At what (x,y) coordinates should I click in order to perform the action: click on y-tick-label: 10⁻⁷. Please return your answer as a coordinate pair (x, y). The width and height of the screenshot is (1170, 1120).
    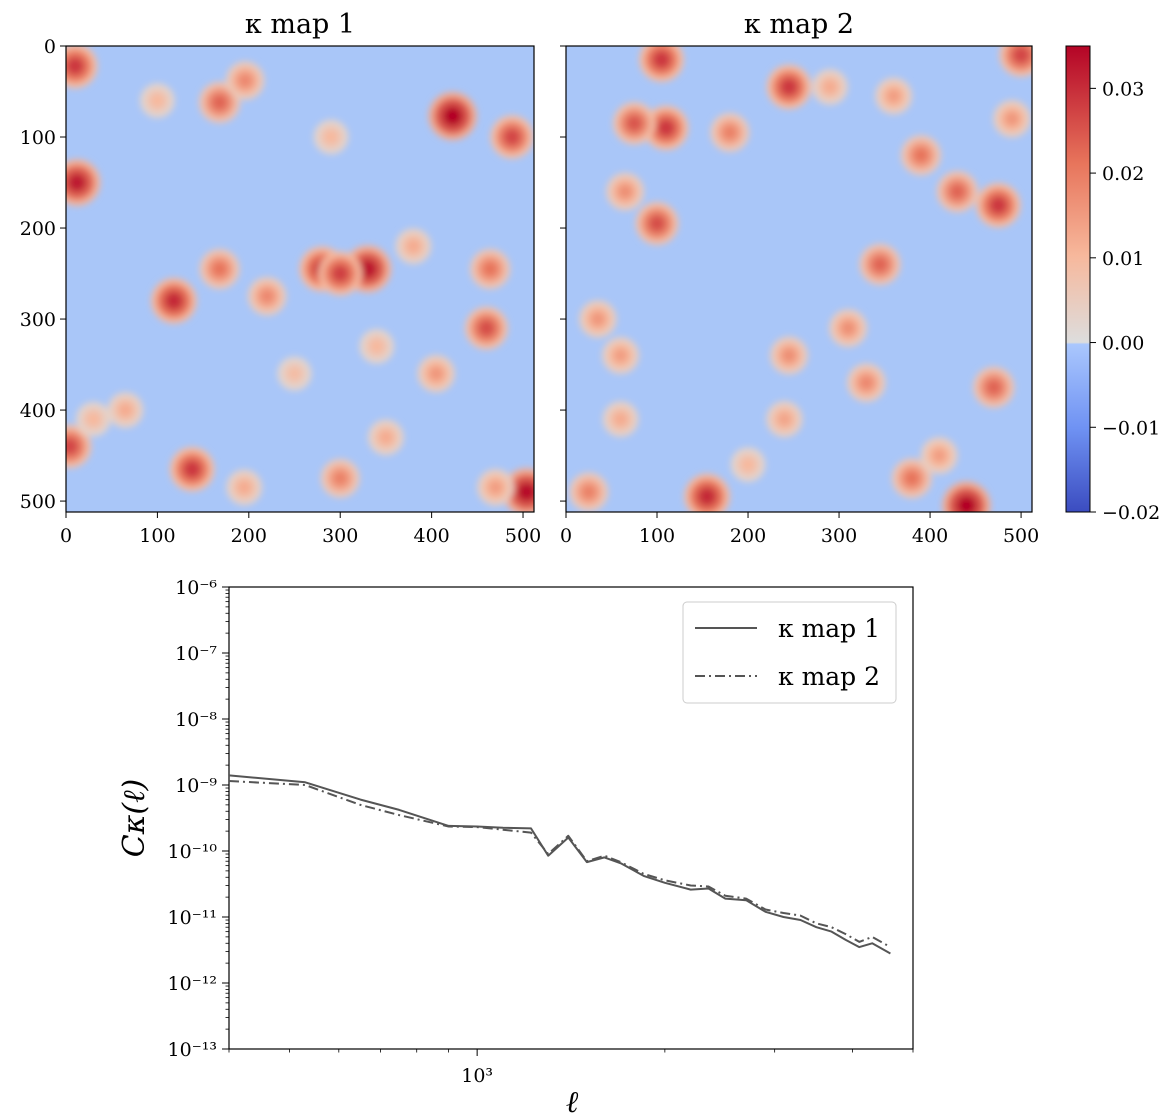
    Looking at the image, I should click on (196, 654).